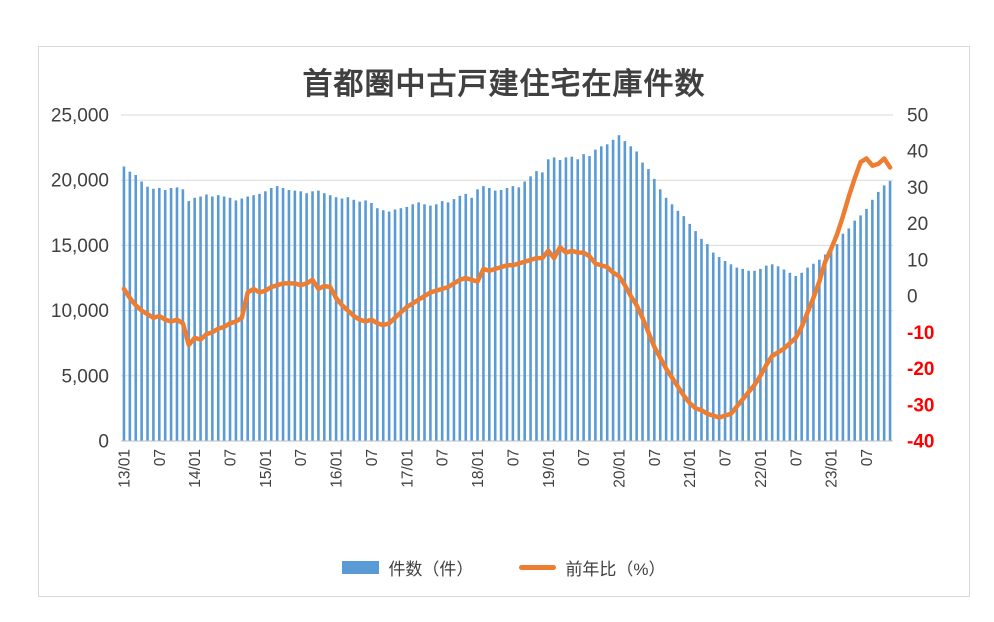 Image resolution: width=994 pixels, height=622 pixels. Describe the element at coordinates (761, 468) in the screenshot. I see `x-axis-tick-label: 22/01` at that location.